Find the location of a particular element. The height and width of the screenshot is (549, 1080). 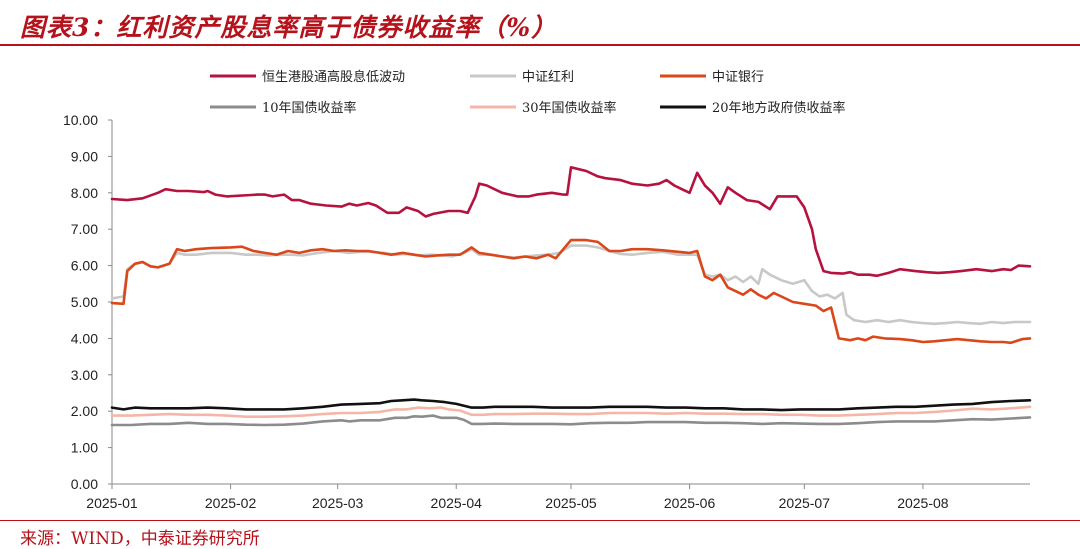

y-tick-label: 1.00 is located at coordinates (84, 448).